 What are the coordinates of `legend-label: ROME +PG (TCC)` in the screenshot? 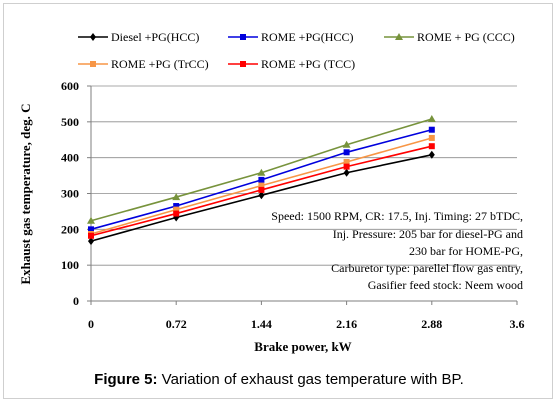 It's located at (308, 64).